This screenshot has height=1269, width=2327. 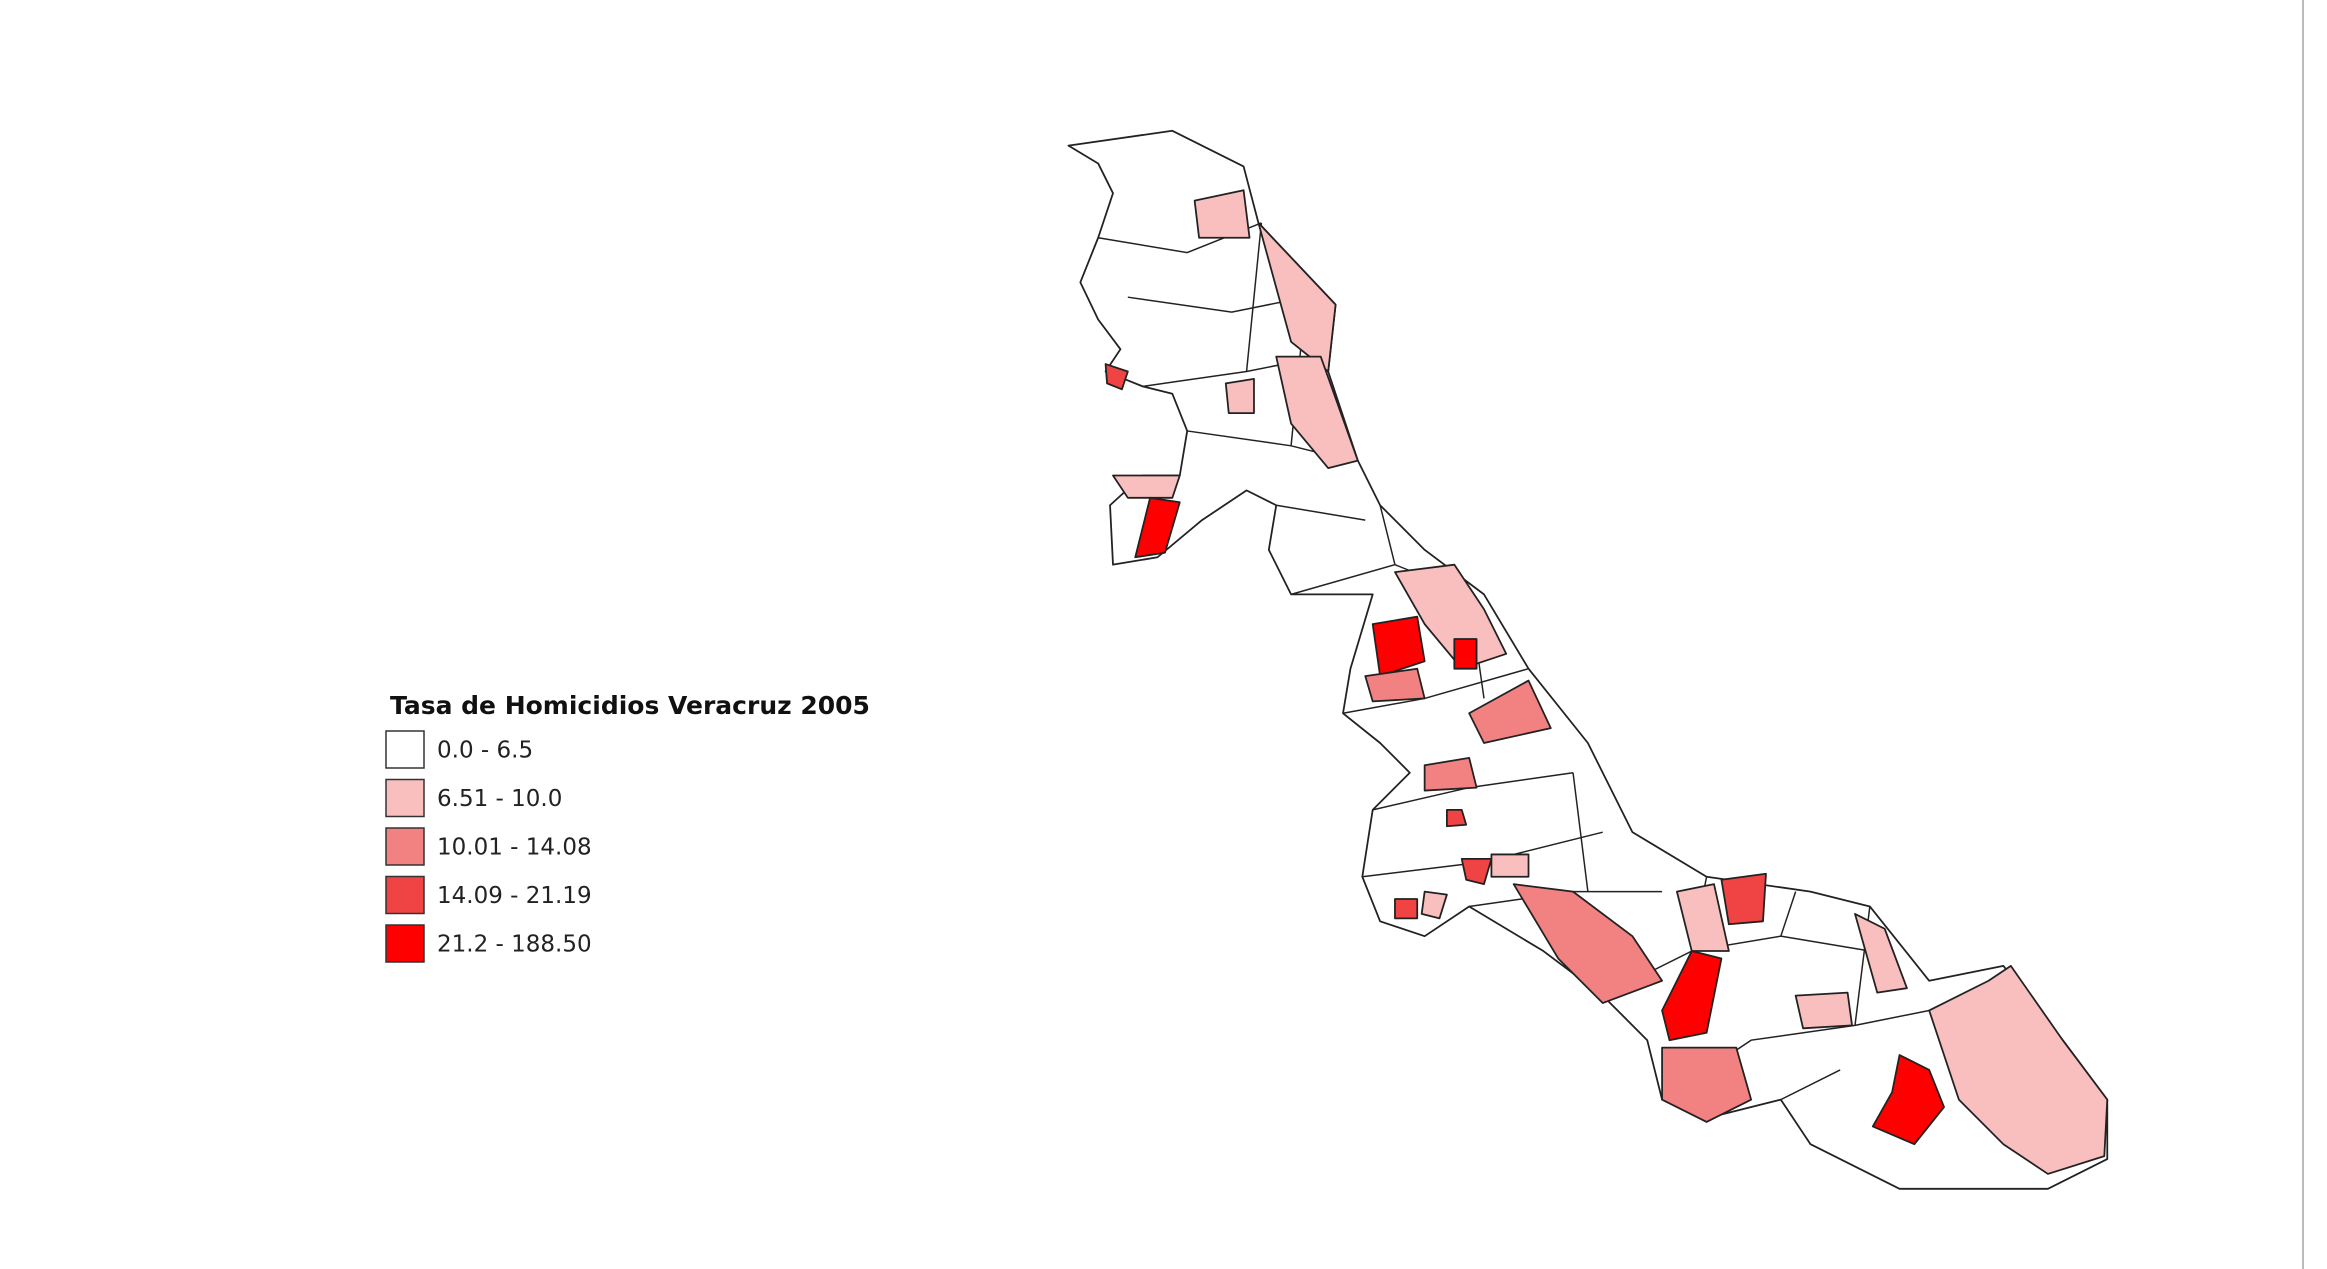 I want to click on legend-label: 21.2 - 188.50, so click(x=514, y=945).